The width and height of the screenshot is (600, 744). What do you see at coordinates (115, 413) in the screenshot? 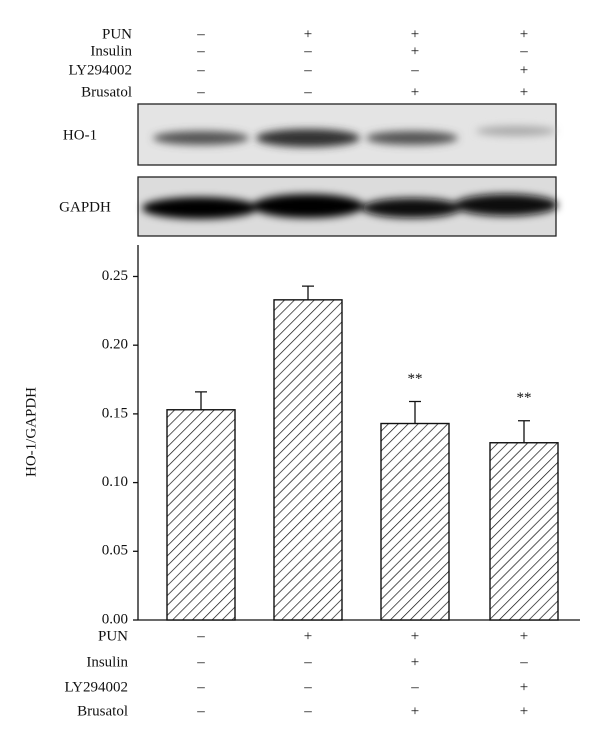
I see `y-tick-label: 0.15` at bounding box center [115, 413].